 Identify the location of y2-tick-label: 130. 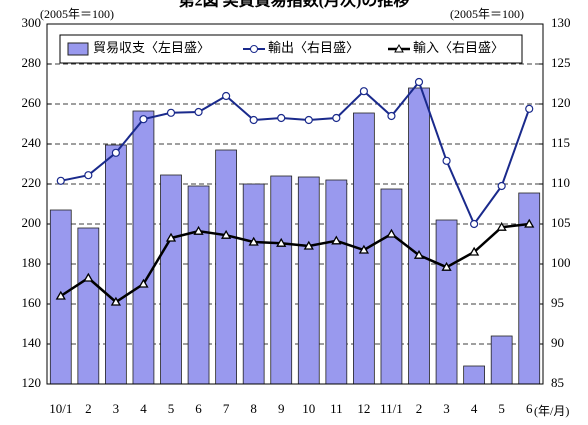
(561, 22).